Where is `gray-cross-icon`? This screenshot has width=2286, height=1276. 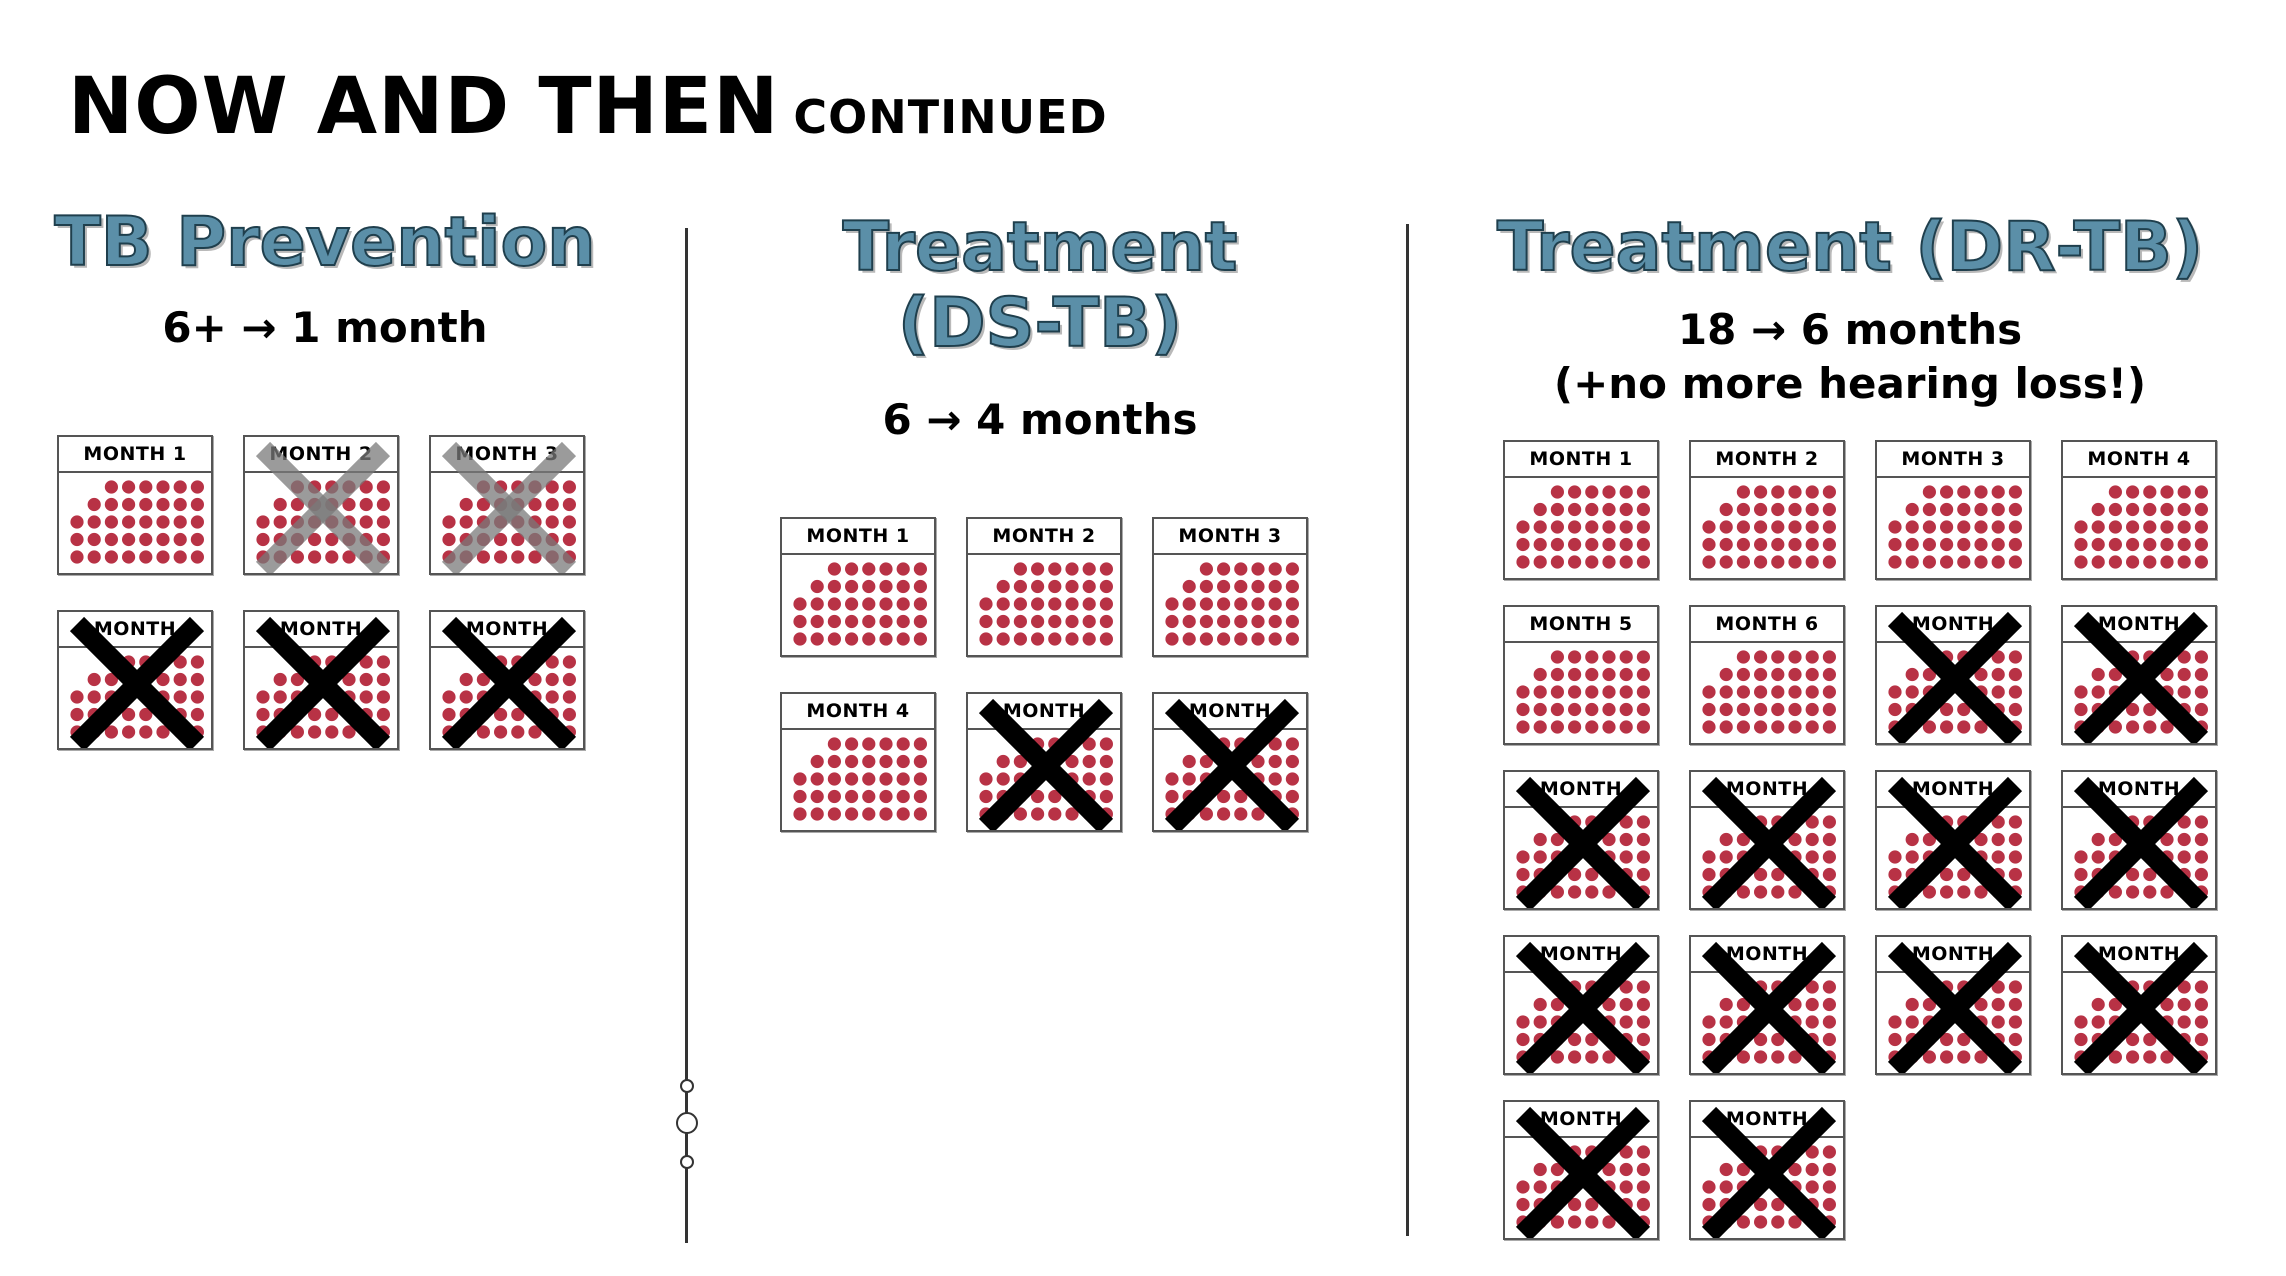
gray-cross-icon is located at coordinates (323, 507).